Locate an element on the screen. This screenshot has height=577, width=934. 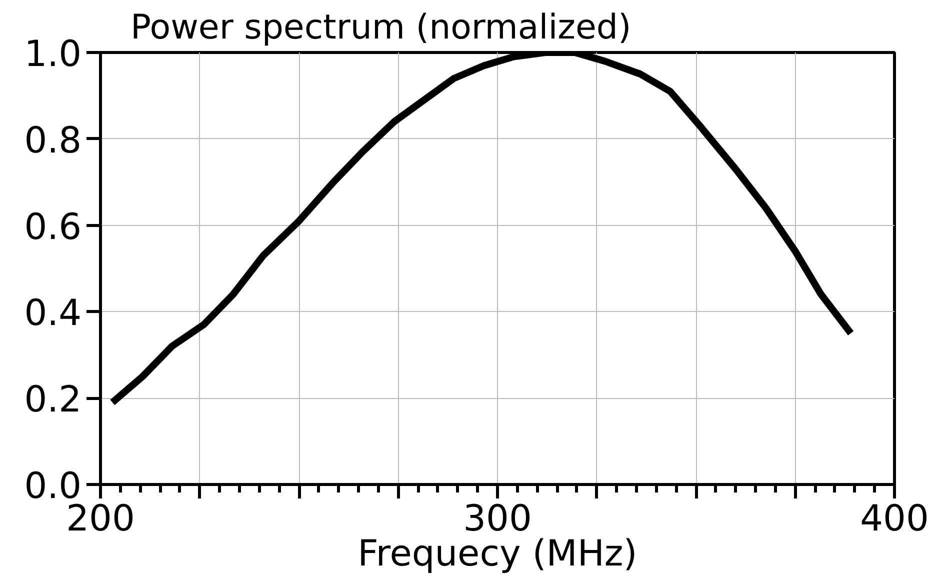
y-tick-label: 0.4 is located at coordinates (53, 313).